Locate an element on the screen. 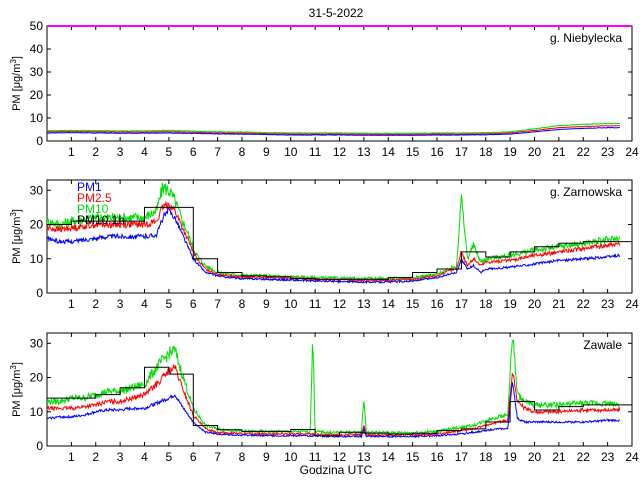  chart-title: 31-5-2022 is located at coordinates (336, 13).